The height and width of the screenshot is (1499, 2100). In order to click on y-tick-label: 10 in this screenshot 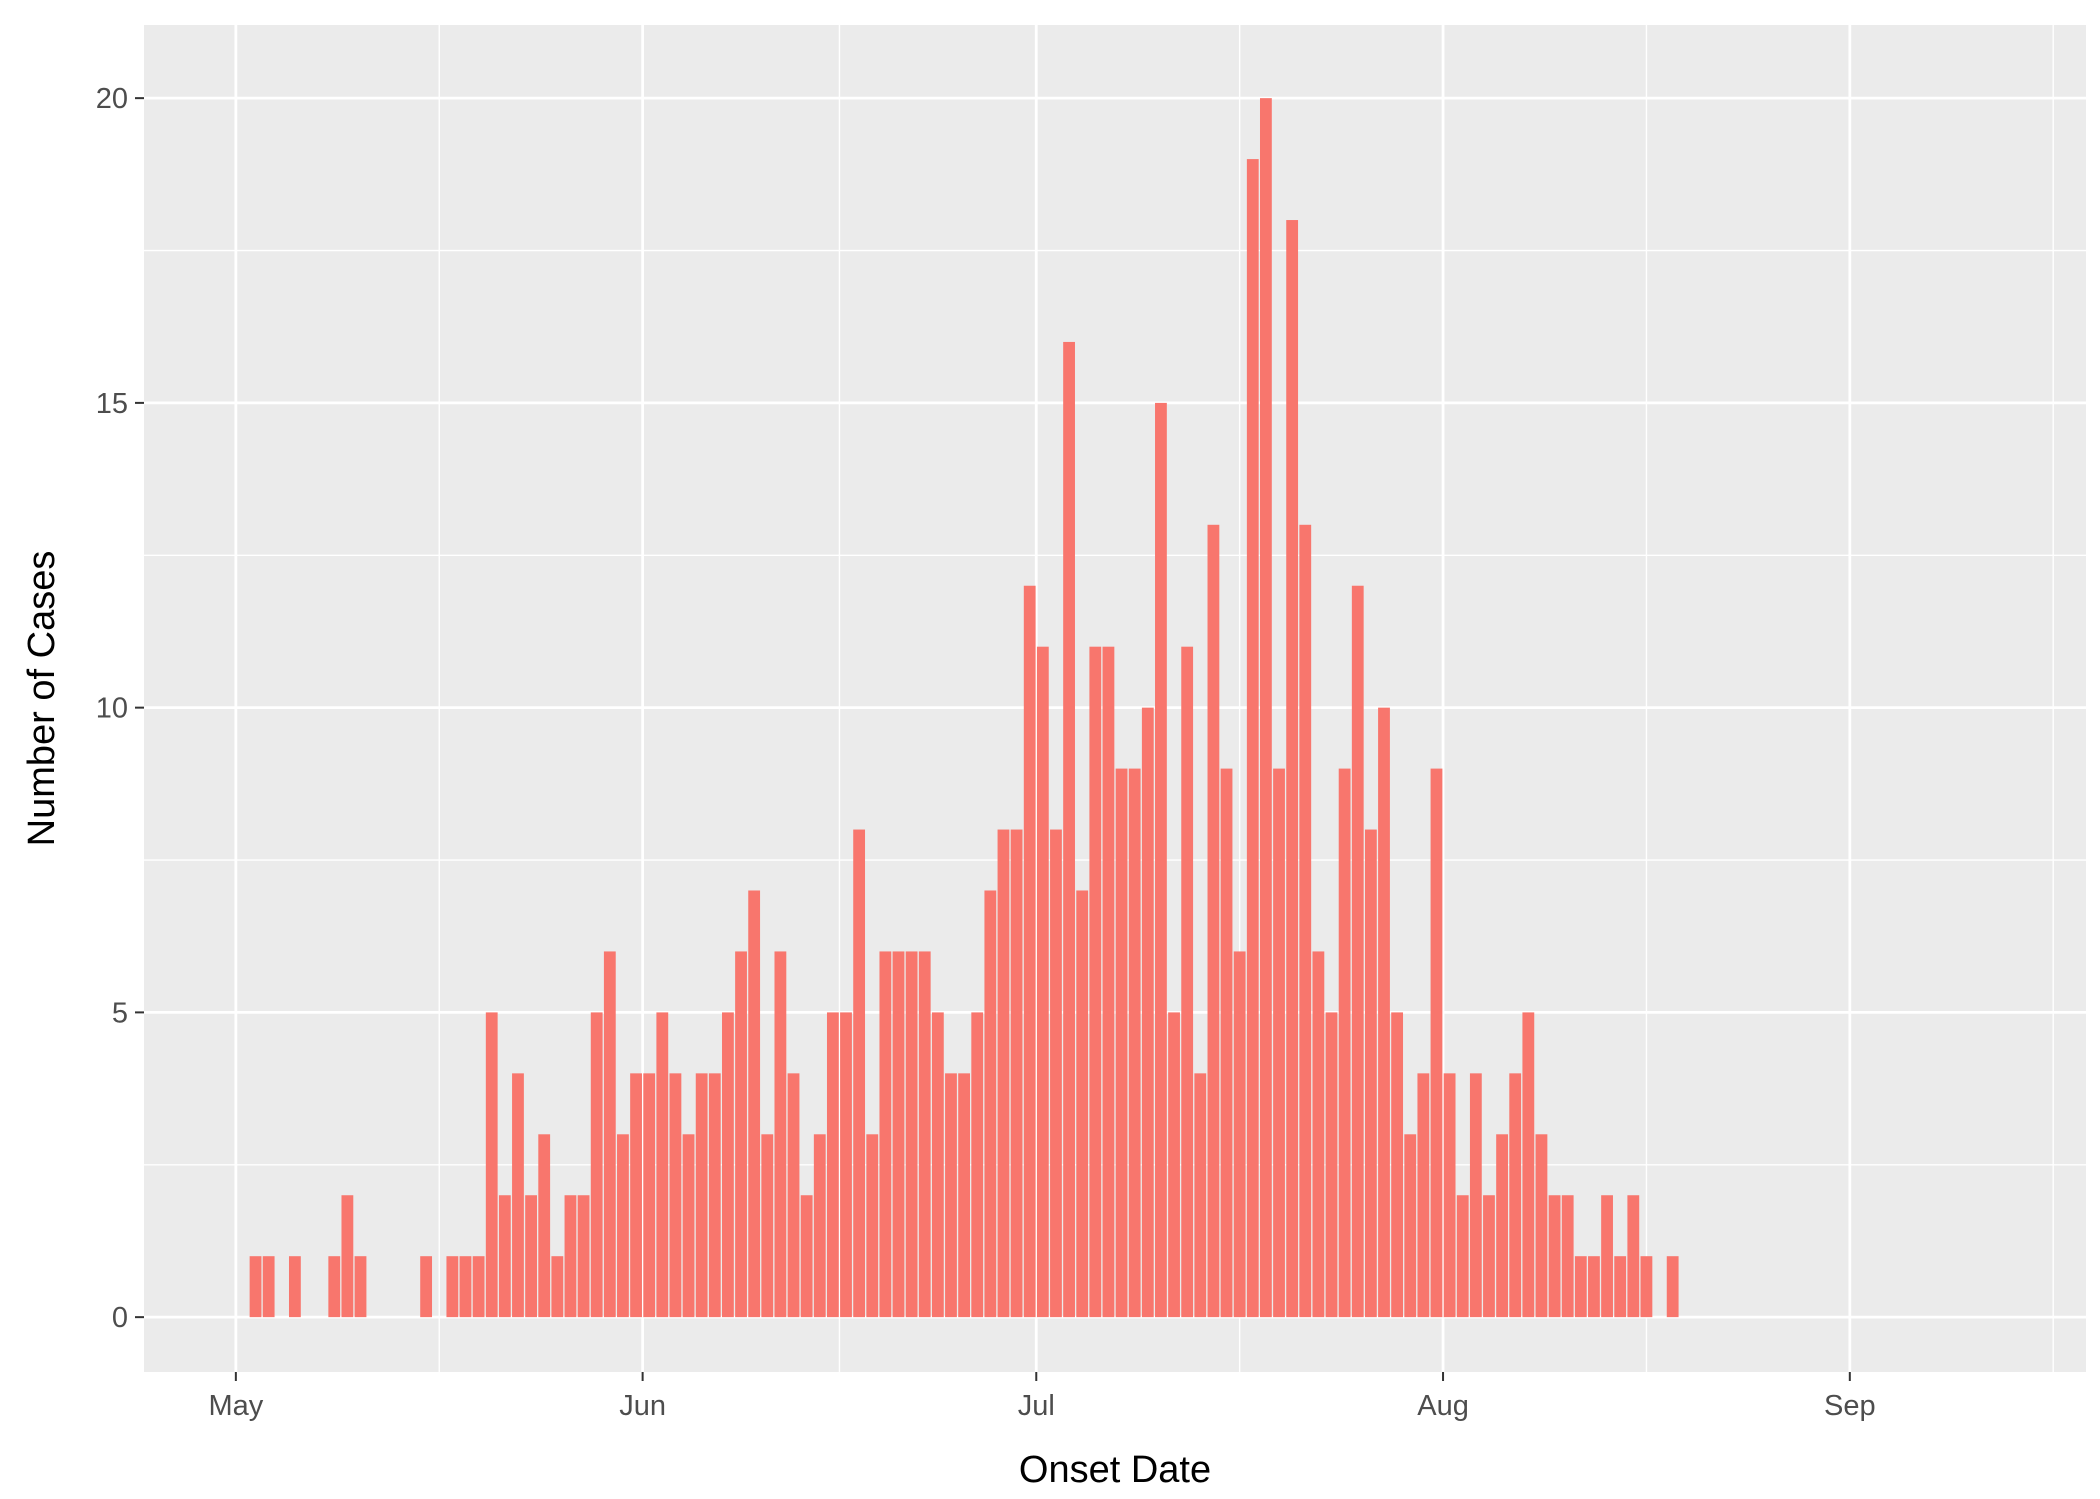, I will do `click(112, 709)`.